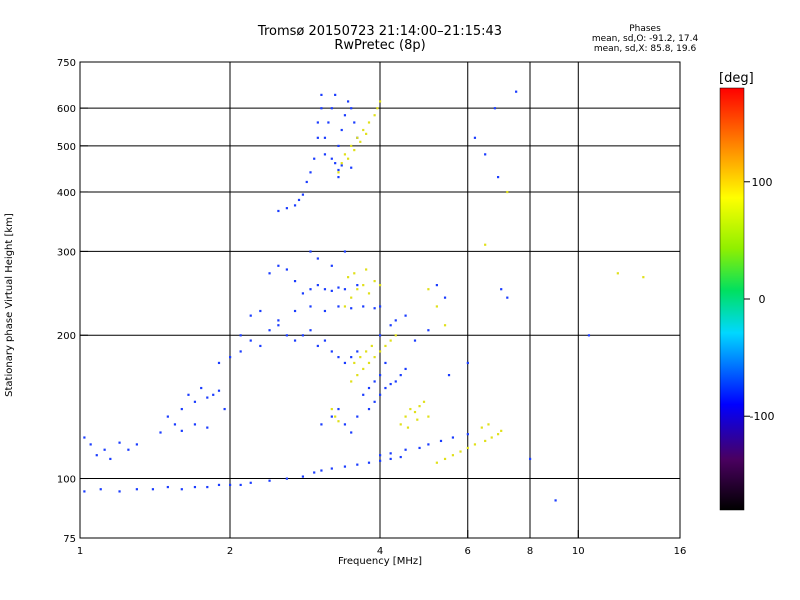 This screenshot has width=800, height=600. Describe the element at coordinates (645, 39) in the screenshot. I see `phase-stats-o: mean, sd,O: -91.2, 17.4` at that location.